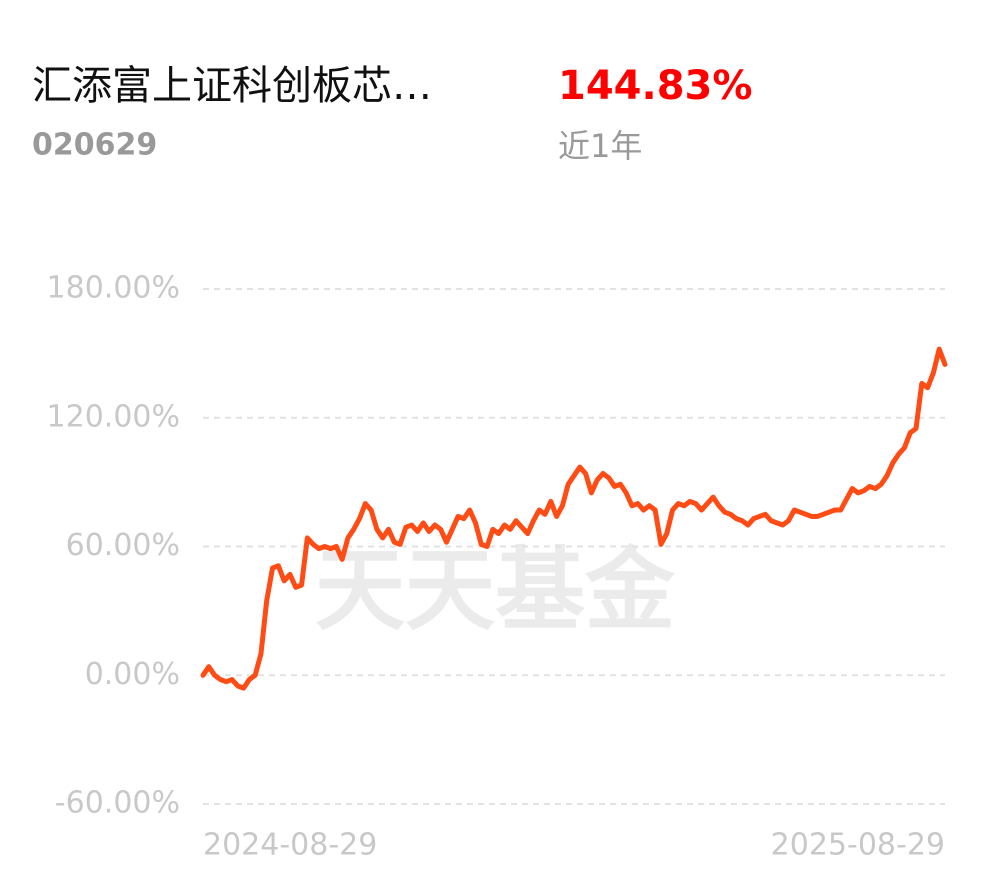 Image resolution: width=990 pixels, height=882 pixels. Describe the element at coordinates (94, 145) in the screenshot. I see `fund-code: 020629` at that location.